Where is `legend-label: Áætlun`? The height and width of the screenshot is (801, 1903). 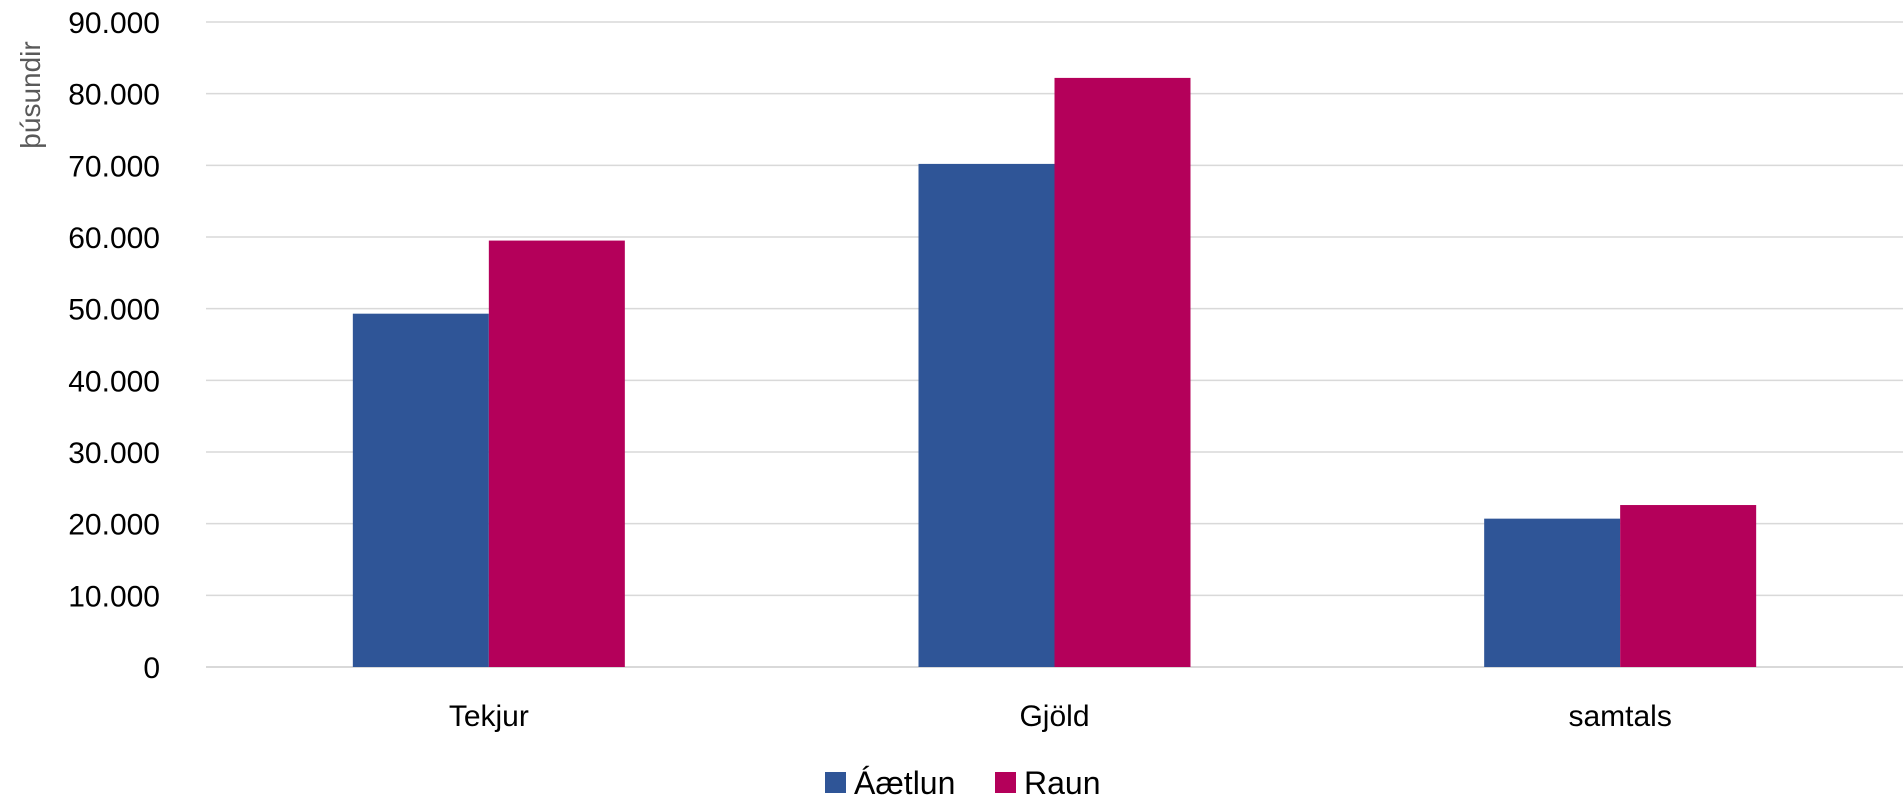 legend-label: Áætlun is located at coordinates (904, 783).